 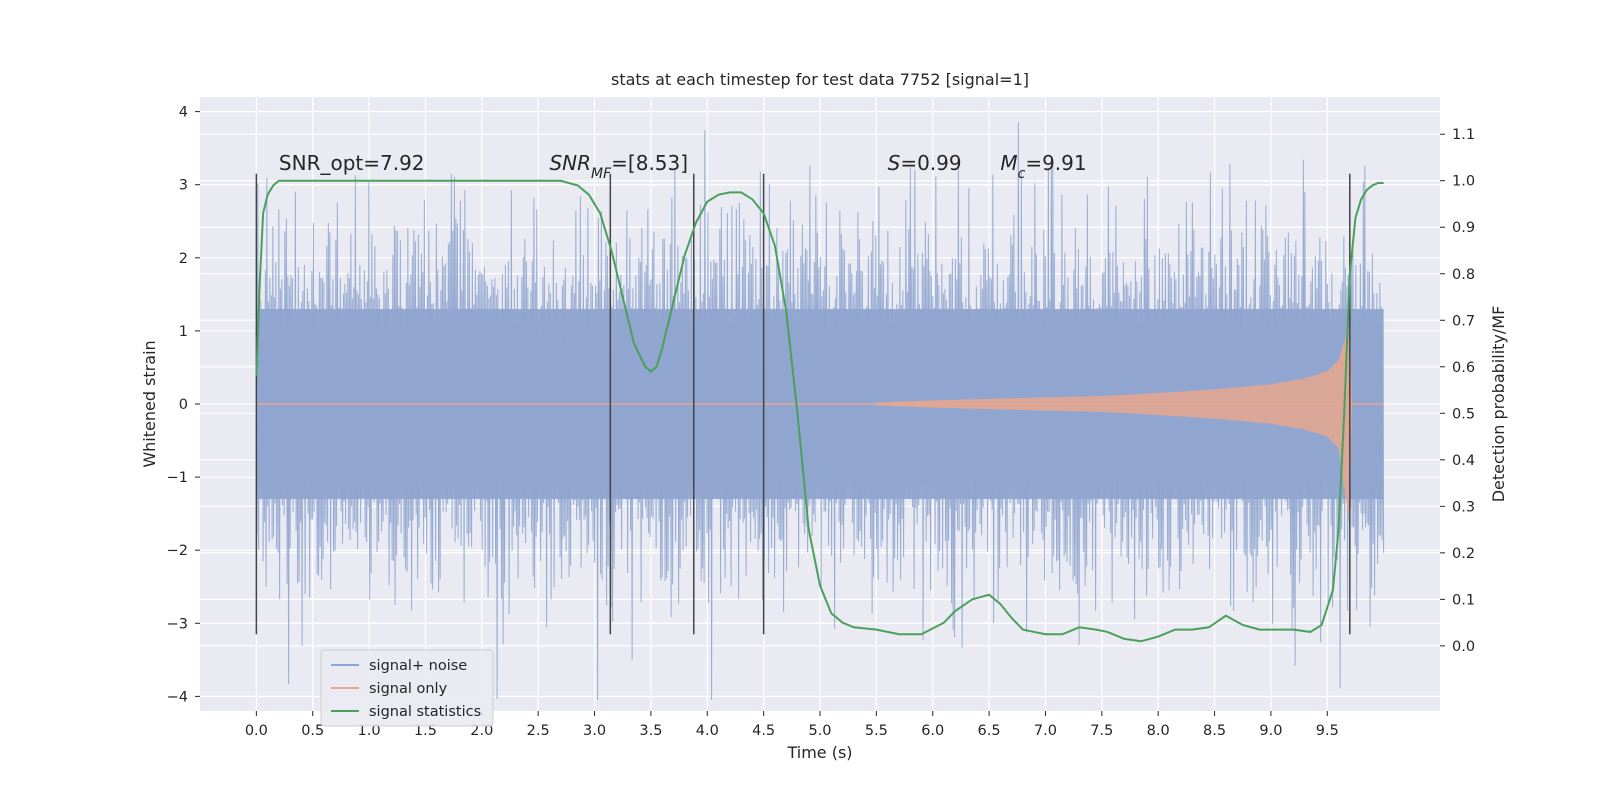 What do you see at coordinates (1463, 647) in the screenshot?
I see `y2-tick-label: 0.0` at bounding box center [1463, 647].